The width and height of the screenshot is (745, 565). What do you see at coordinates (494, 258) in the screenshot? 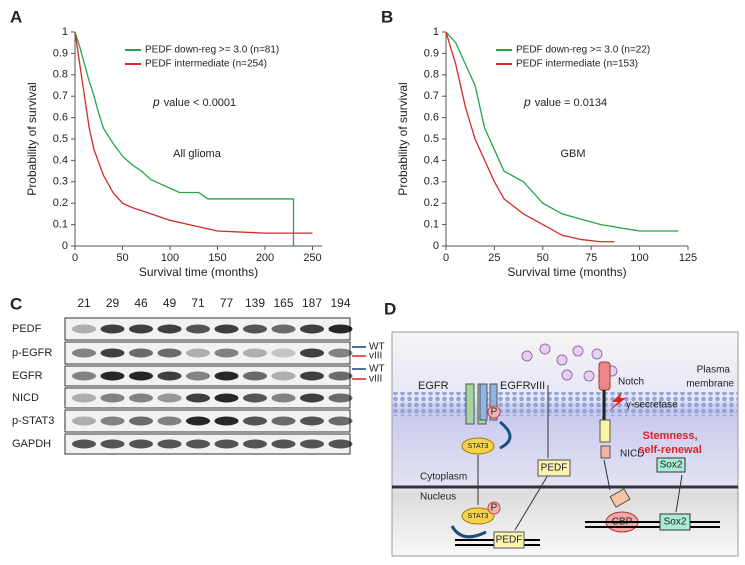
I see `x-tick-label: 25` at bounding box center [494, 258].